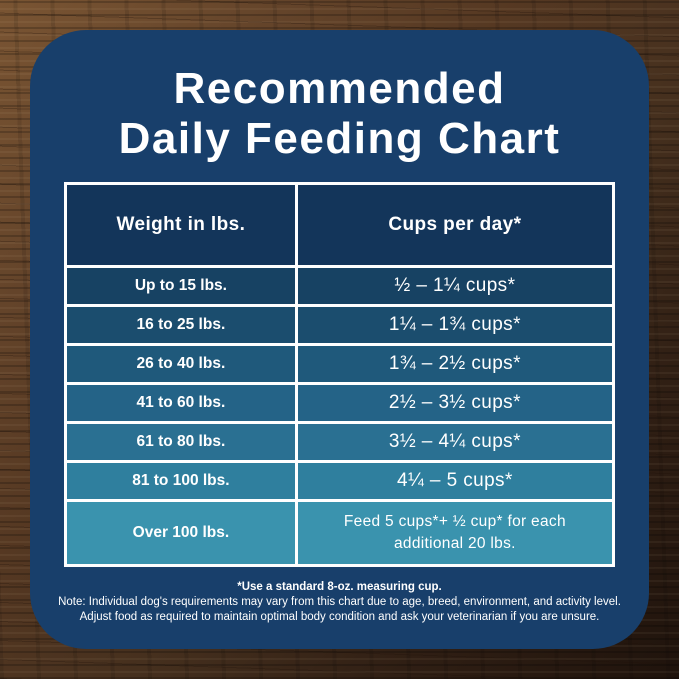  I want to click on cups-cell: 2½ – 3½ cups*, so click(454, 403).